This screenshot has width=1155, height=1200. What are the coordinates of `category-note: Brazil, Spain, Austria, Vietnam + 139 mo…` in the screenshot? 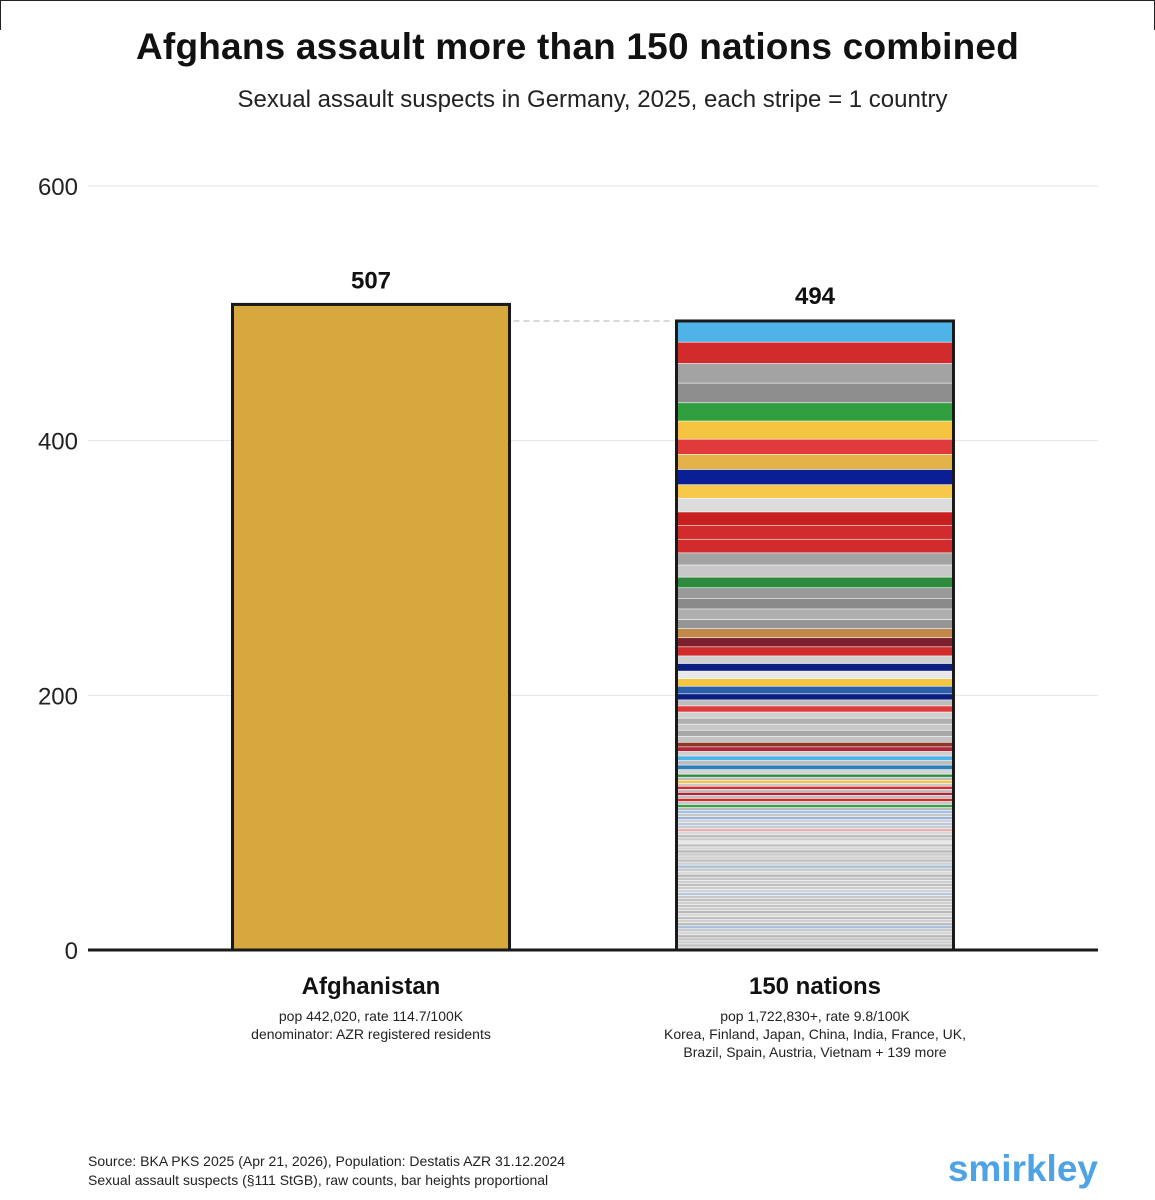 It's located at (814, 1052).